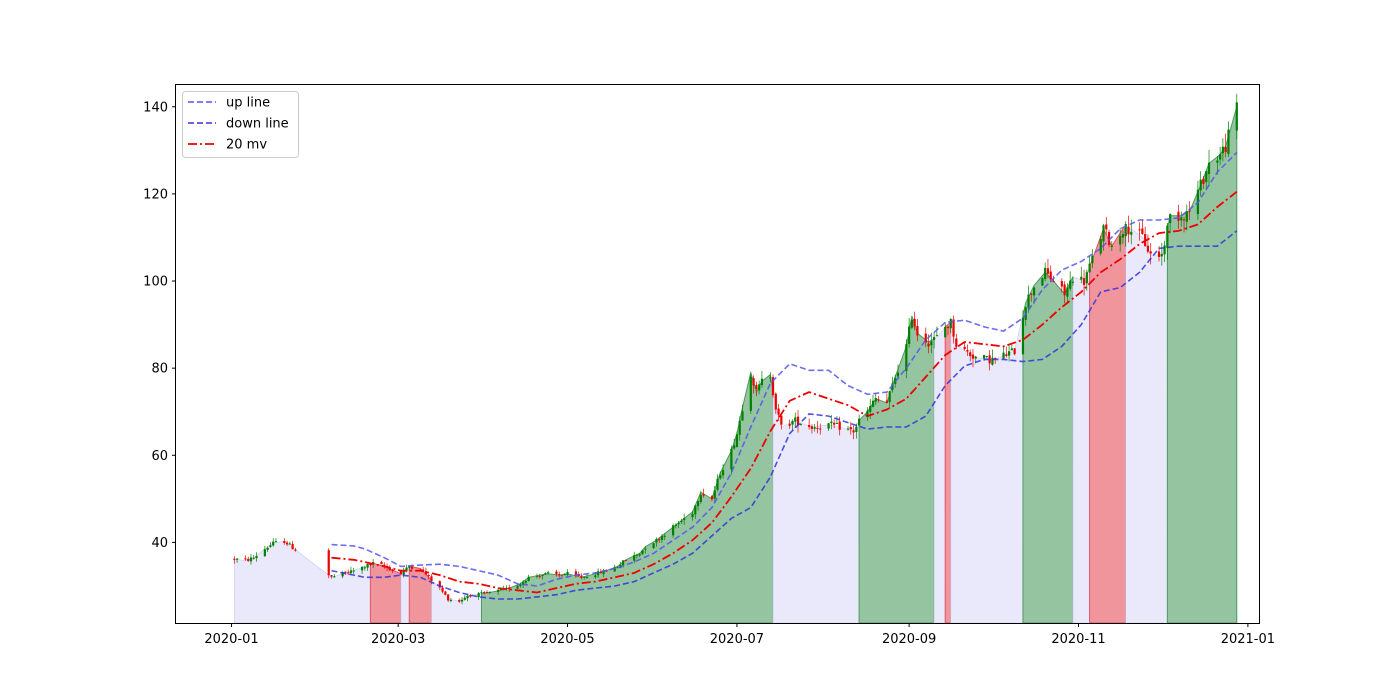 The image size is (1400, 700). What do you see at coordinates (737, 639) in the screenshot?
I see `x-tick-label: 2020-07` at bounding box center [737, 639].